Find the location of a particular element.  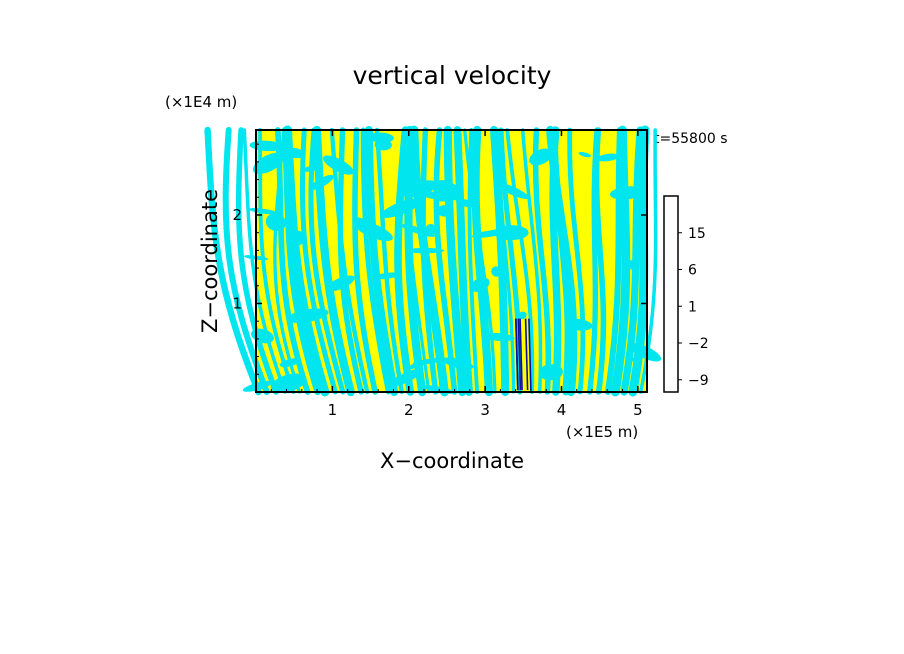

x-tick-label: 2 is located at coordinates (409, 410).